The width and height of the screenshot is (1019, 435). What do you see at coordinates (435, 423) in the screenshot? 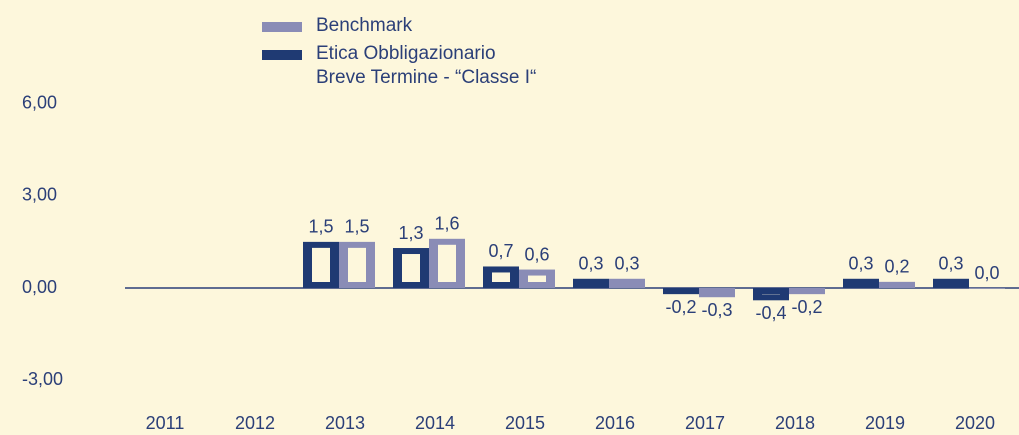
I see `x-tick-label: 2014` at bounding box center [435, 423].